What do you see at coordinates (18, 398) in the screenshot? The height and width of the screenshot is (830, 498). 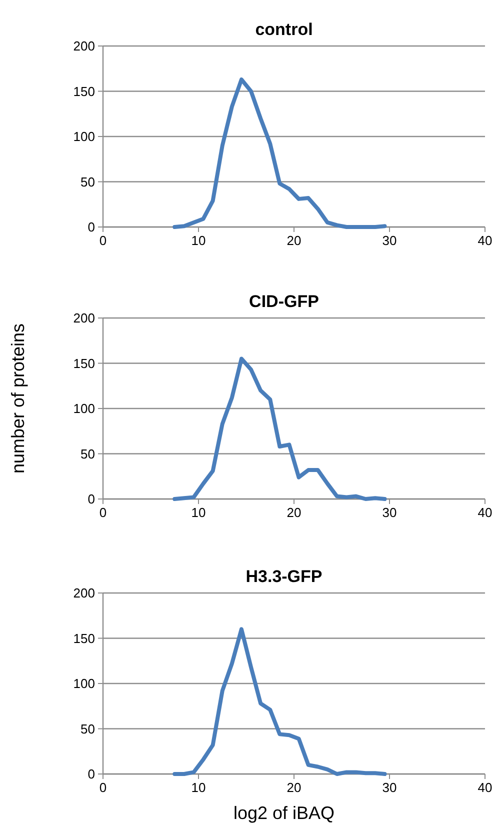 I see `y-axis-title: number of proteins` at bounding box center [18, 398].